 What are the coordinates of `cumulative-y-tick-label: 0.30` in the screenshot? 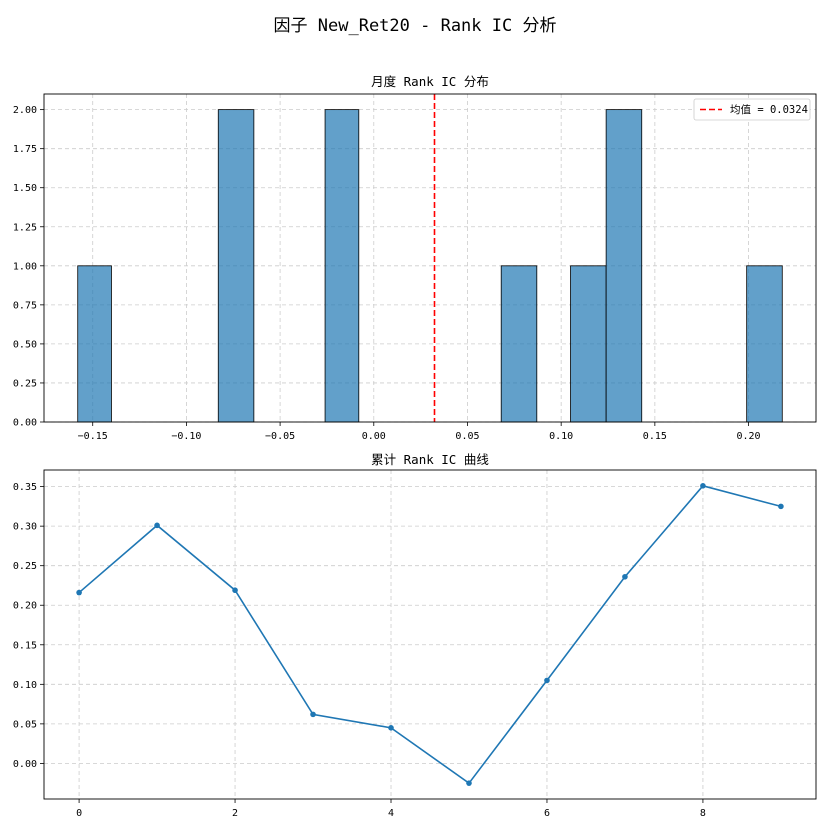 It's located at (25, 527).